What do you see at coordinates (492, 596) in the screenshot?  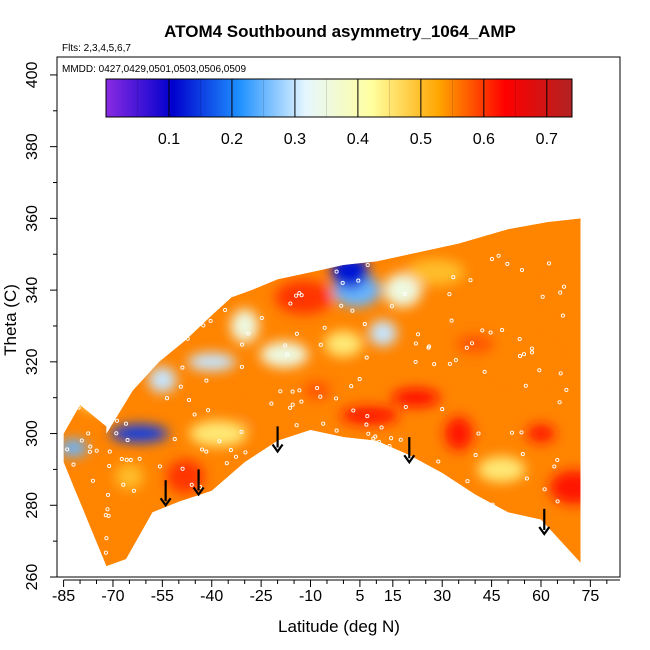 I see `x-tick-label: 45` at bounding box center [492, 596].